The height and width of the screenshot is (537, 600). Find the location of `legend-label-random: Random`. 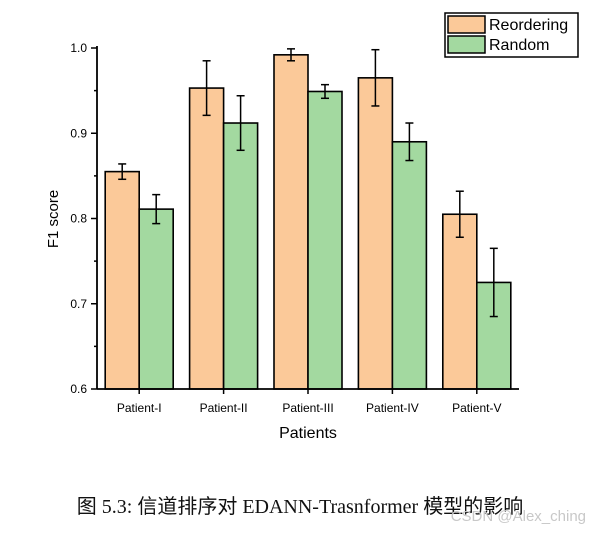

legend-label-random: Random is located at coordinates (519, 45).